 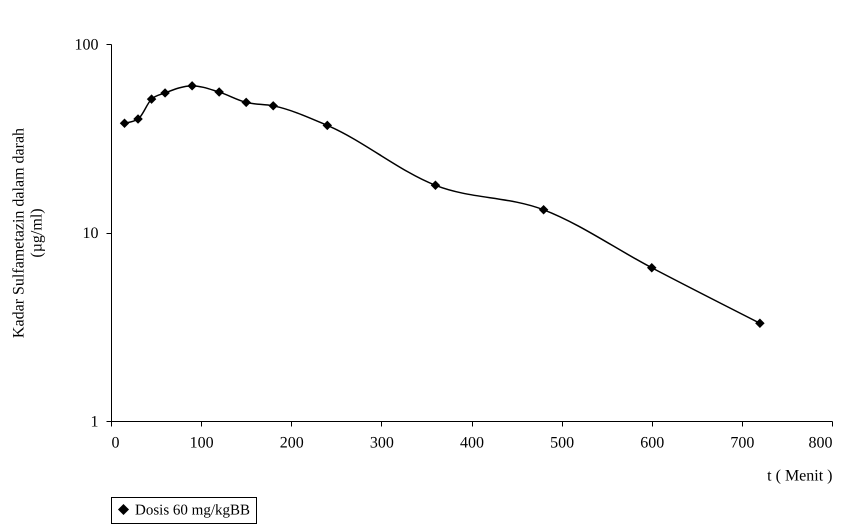 What do you see at coordinates (19, 233) in the screenshot?
I see `text: Kadar Sulfametazin dalam darah` at bounding box center [19, 233].